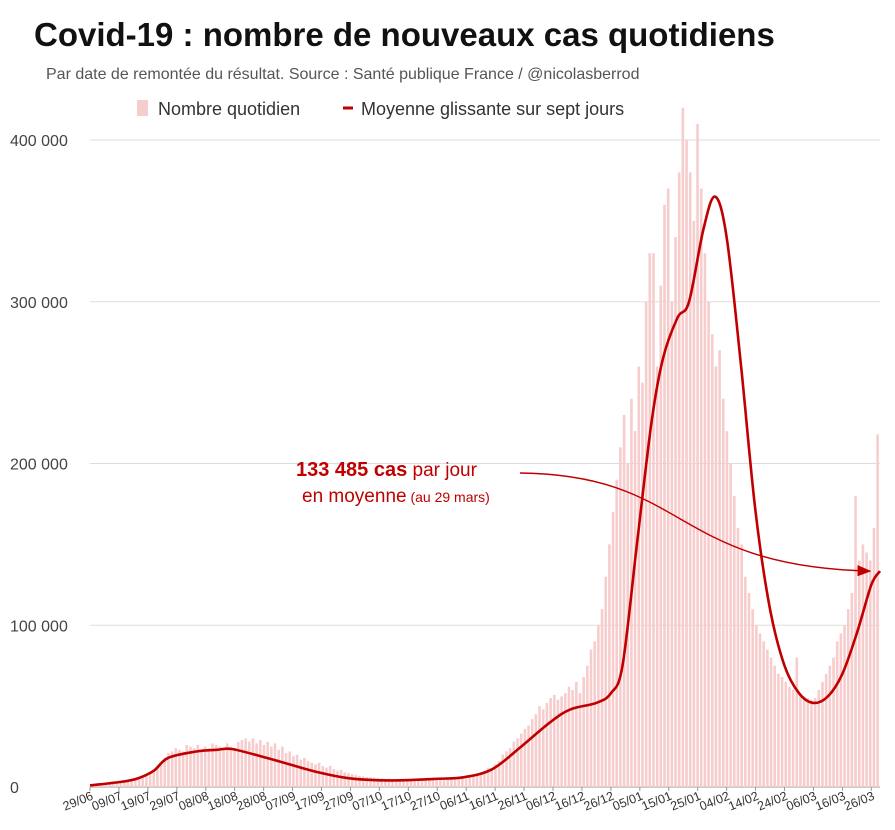  Describe the element at coordinates (396, 496) in the screenshot. I see `annotation-line-2: en moyenne (au 29 mars)` at that location.